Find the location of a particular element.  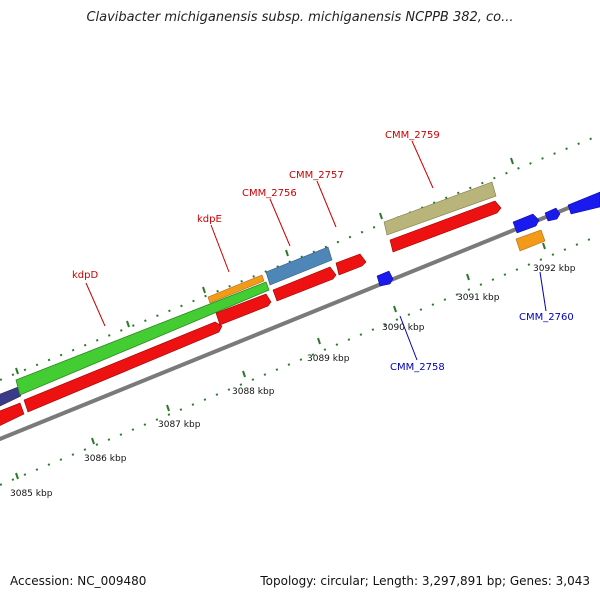

gene-navy-partial is located at coordinates (11, 397).